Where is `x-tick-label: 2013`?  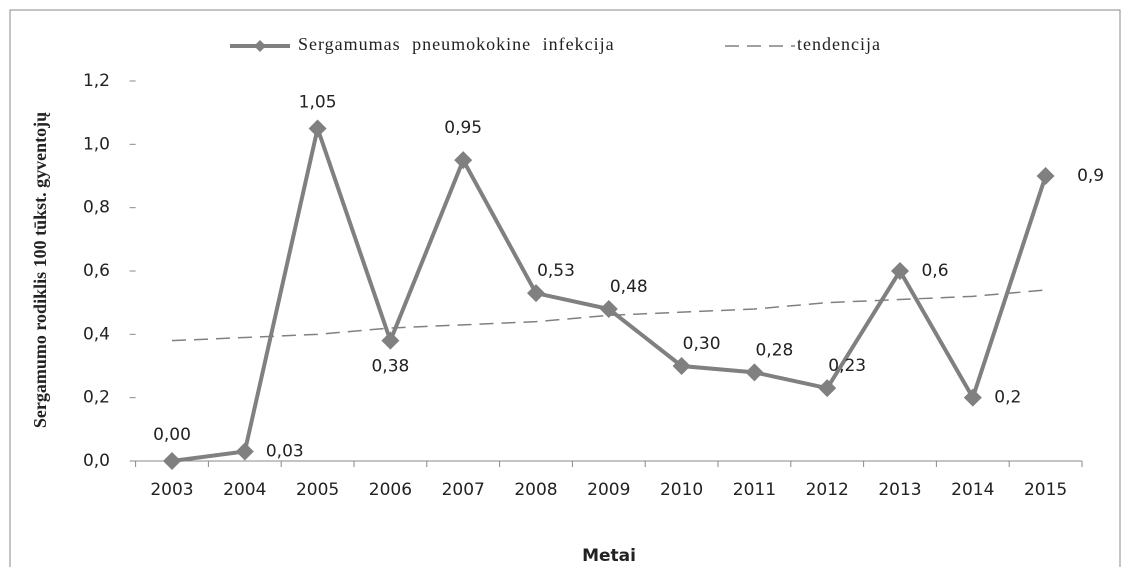 x-tick-label: 2013 is located at coordinates (899, 490).